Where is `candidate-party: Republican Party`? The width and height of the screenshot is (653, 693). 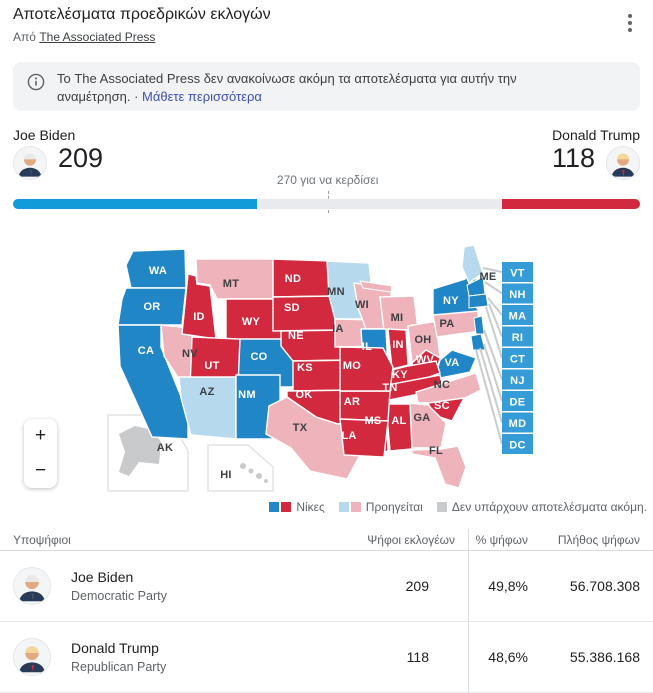
candidate-party: Republican Party is located at coordinates (119, 667).